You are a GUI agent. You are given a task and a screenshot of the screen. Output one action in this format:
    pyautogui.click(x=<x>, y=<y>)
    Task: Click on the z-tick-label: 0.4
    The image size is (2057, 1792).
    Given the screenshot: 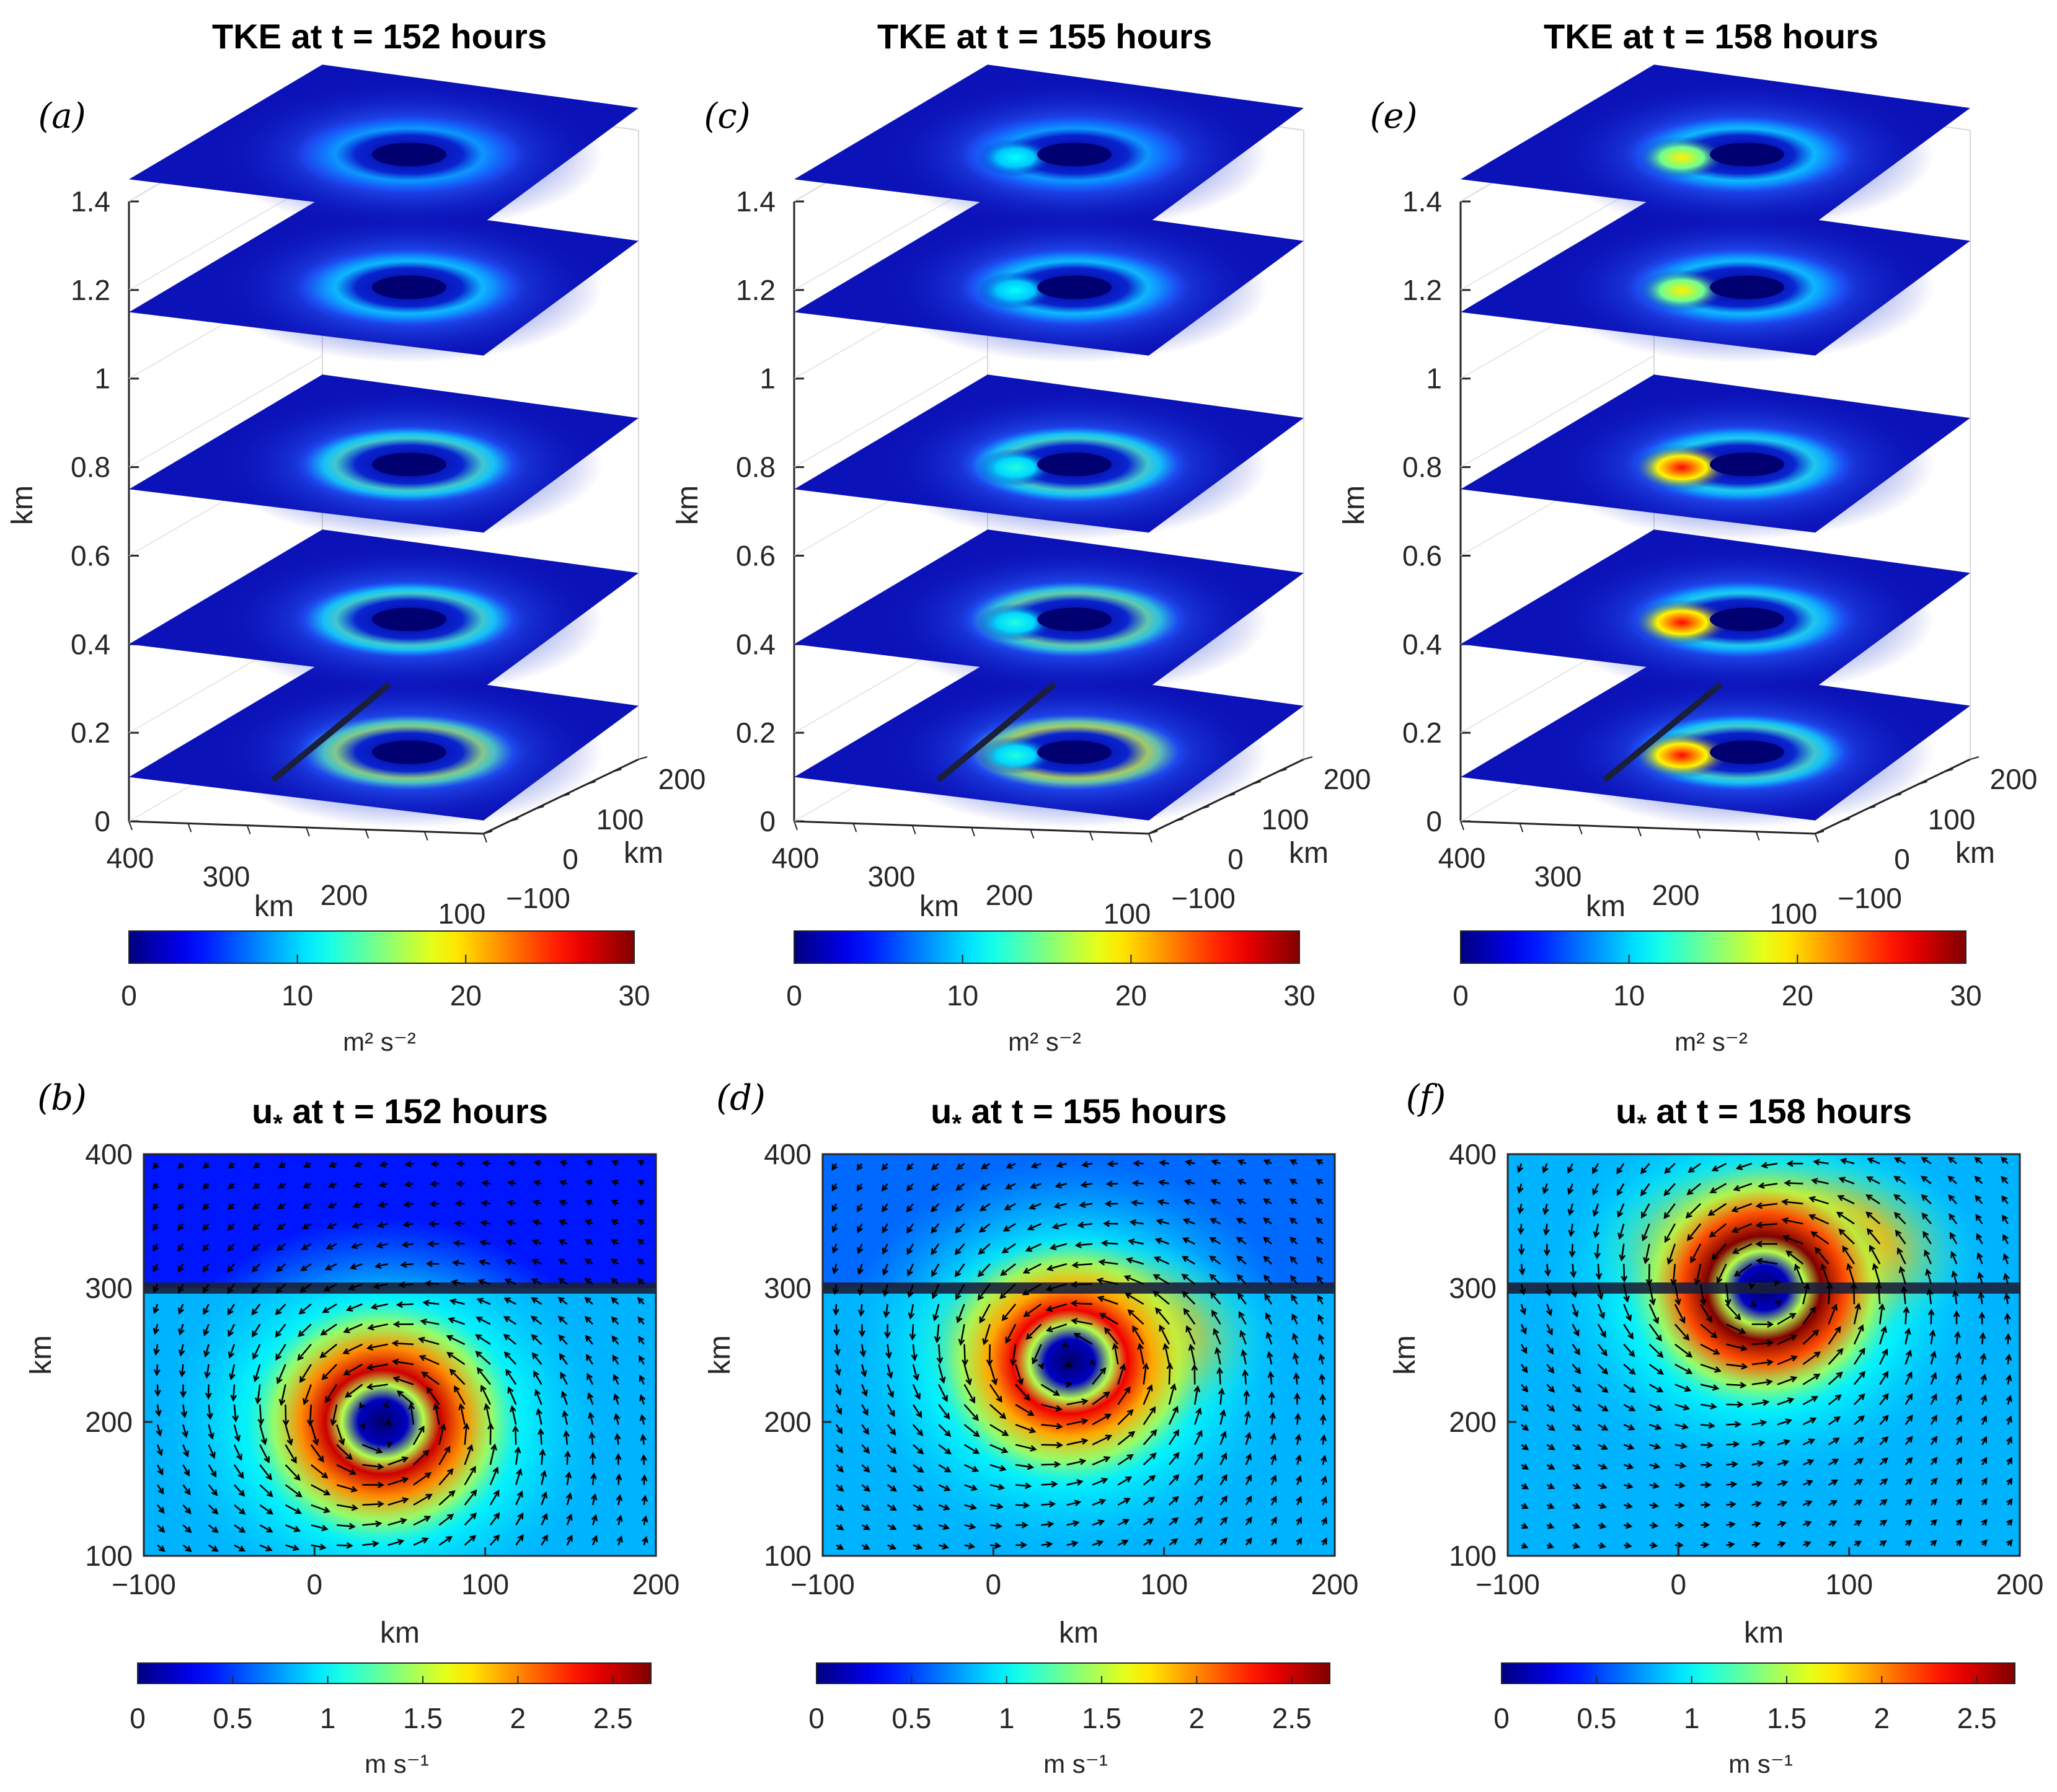 What is the action you would take?
    pyautogui.click(x=1422, y=644)
    